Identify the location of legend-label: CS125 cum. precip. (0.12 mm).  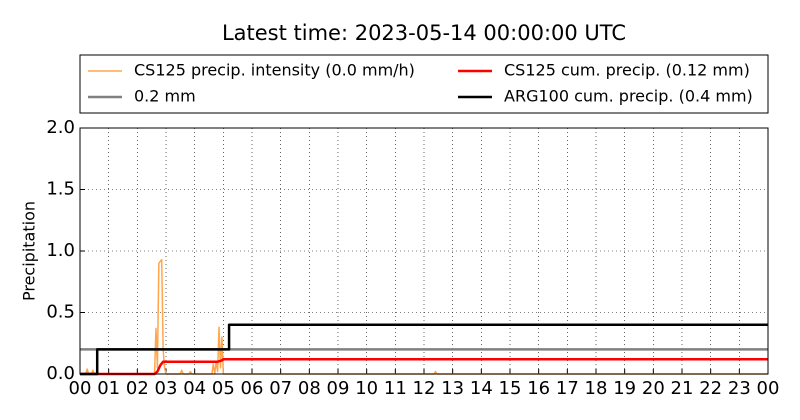
(627, 70).